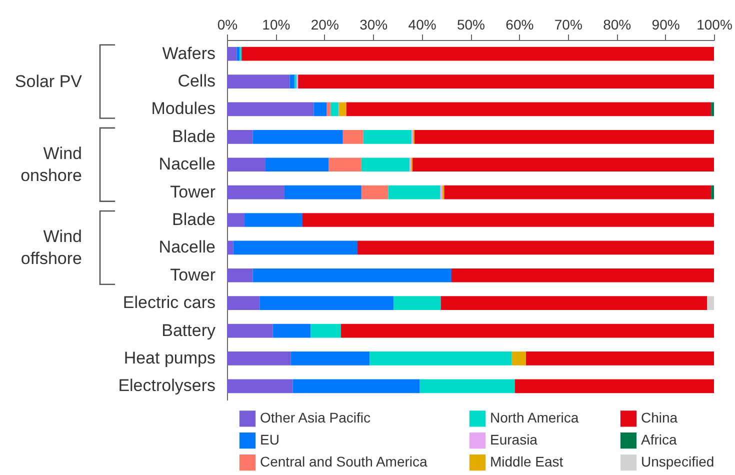 The image size is (735, 475). What do you see at coordinates (514, 440) in the screenshot?
I see `legend-label: Eurasia` at bounding box center [514, 440].